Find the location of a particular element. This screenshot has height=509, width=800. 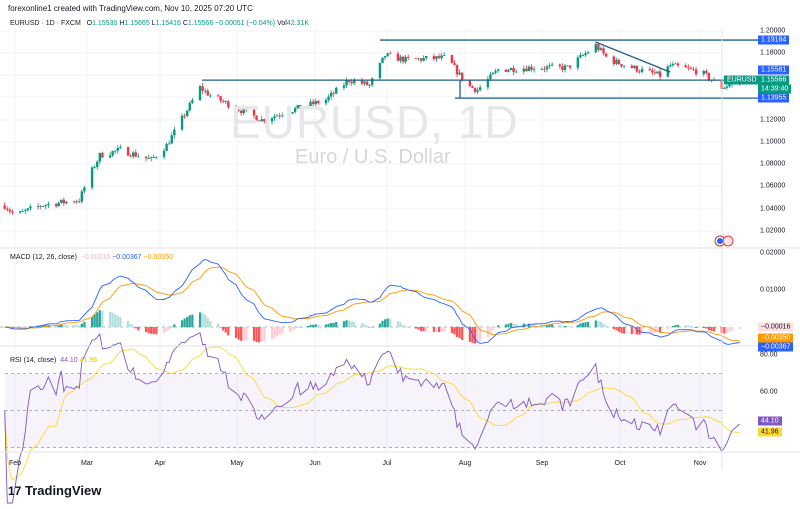

macd-tick: 0.01000 is located at coordinates (773, 290).